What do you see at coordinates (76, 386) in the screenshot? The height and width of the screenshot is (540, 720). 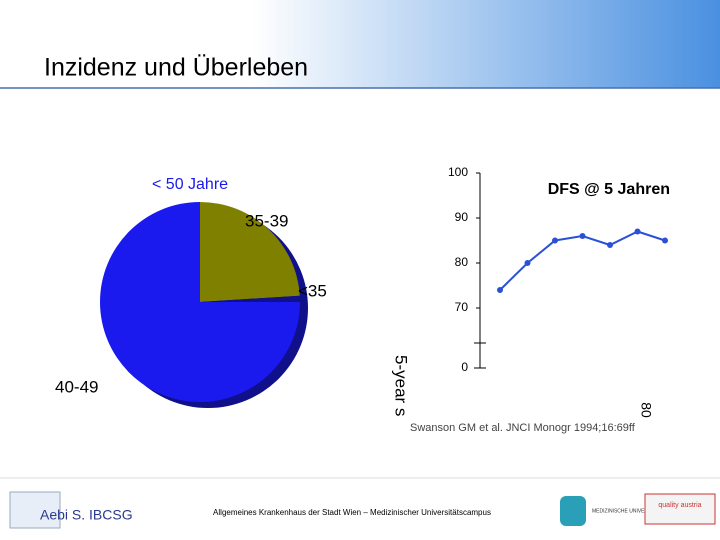 I see `slice-label: 40-49` at bounding box center [76, 386].